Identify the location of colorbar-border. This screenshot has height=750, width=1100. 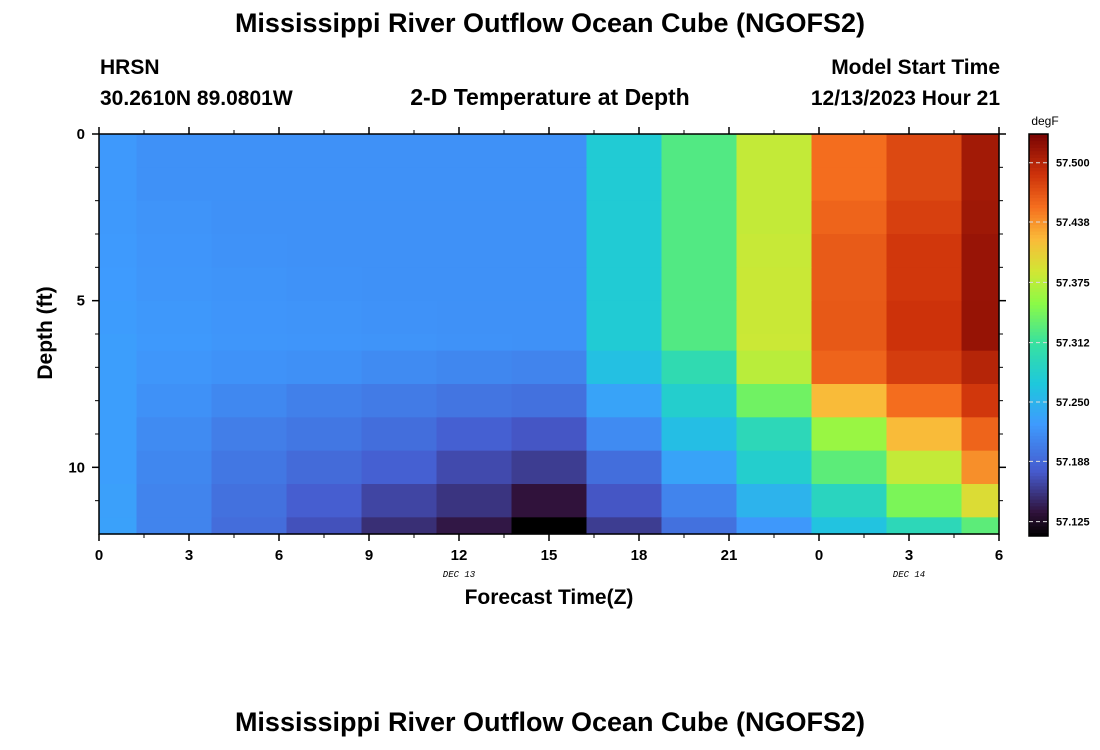
(1038, 335).